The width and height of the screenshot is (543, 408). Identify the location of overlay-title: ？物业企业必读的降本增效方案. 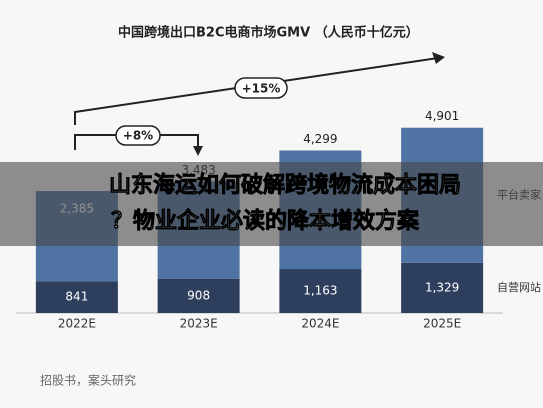
(265, 221).